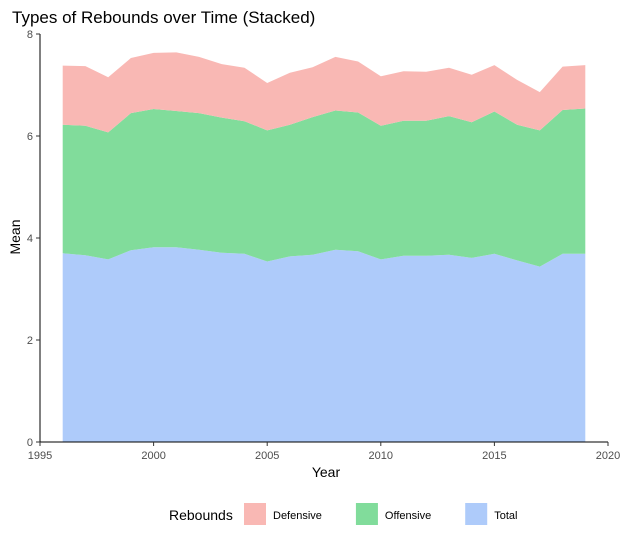 The image size is (620, 540). Describe the element at coordinates (30, 137) in the screenshot. I see `y-tick-label: 6` at that location.